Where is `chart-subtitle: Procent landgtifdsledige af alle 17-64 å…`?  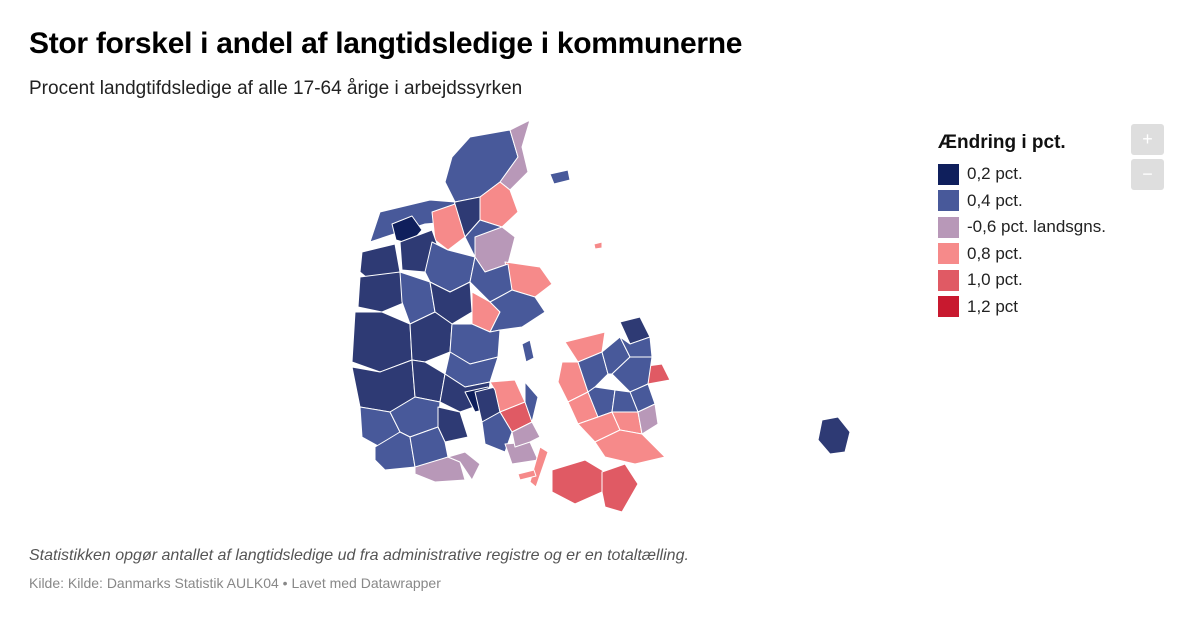
chart-subtitle: Procent landgtifdsledige af alle 17-64 å… is located at coordinates (276, 88).